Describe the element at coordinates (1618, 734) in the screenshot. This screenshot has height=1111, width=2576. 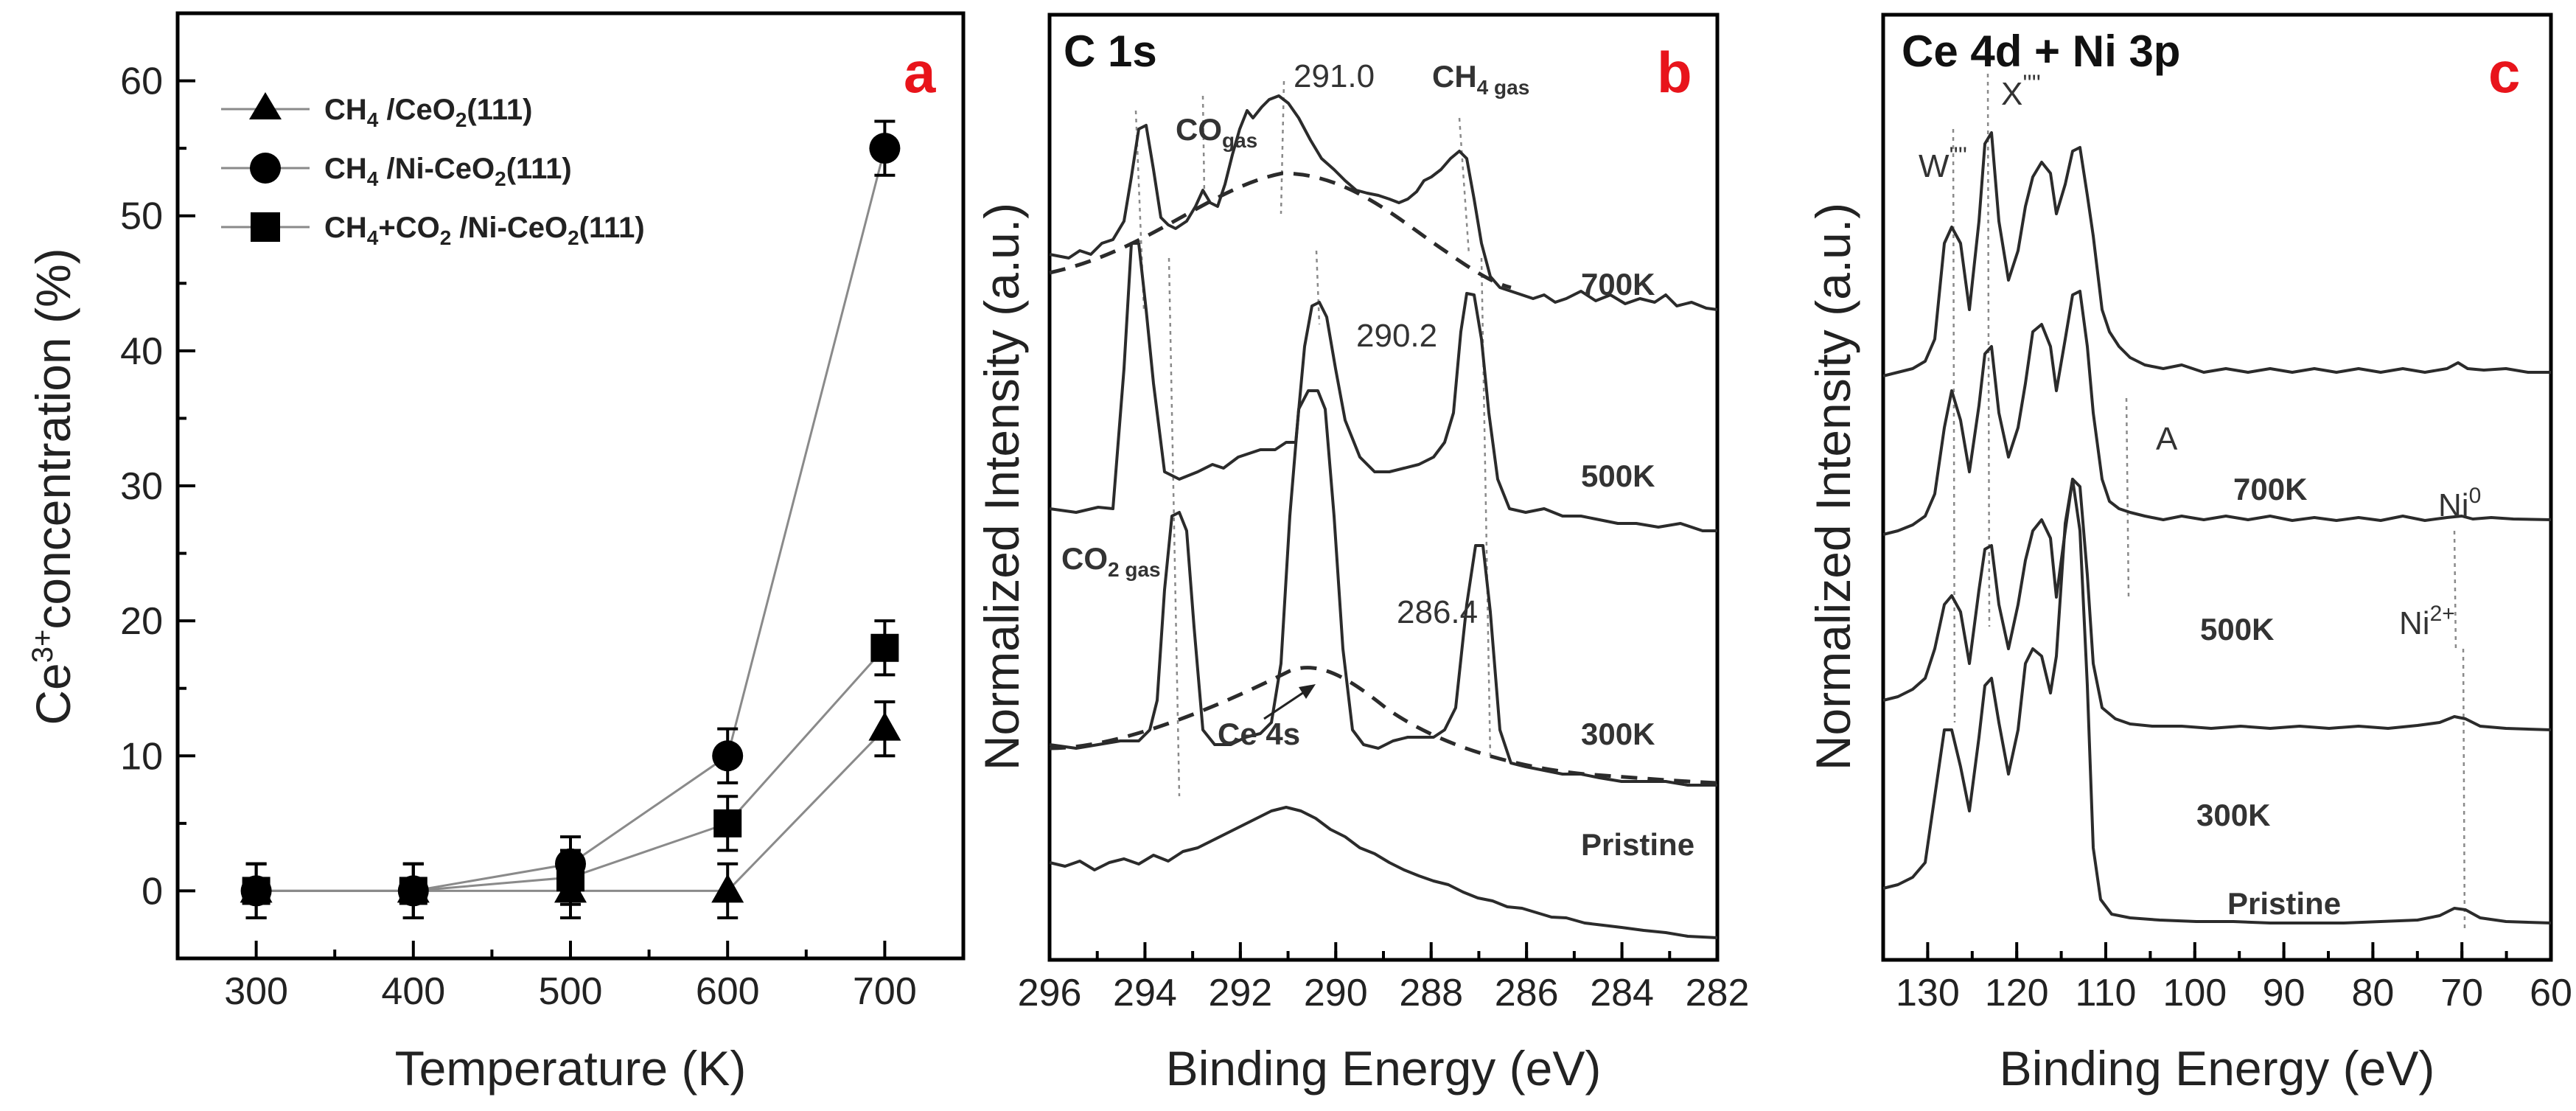
I see `b-label-300K: 300K` at that location.